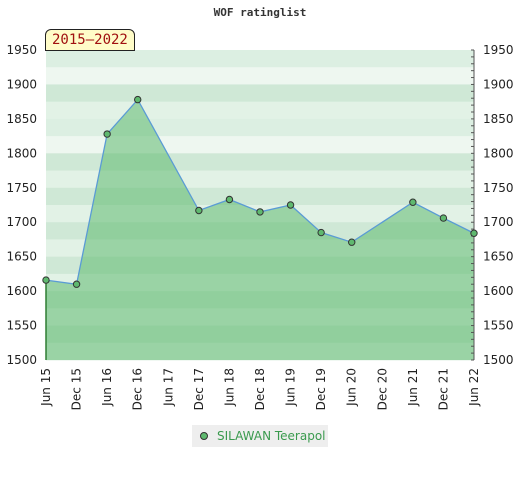 The width and height of the screenshot is (520, 480). Describe the element at coordinates (21, 153) in the screenshot. I see `y-tick-label-left: 1800` at that location.